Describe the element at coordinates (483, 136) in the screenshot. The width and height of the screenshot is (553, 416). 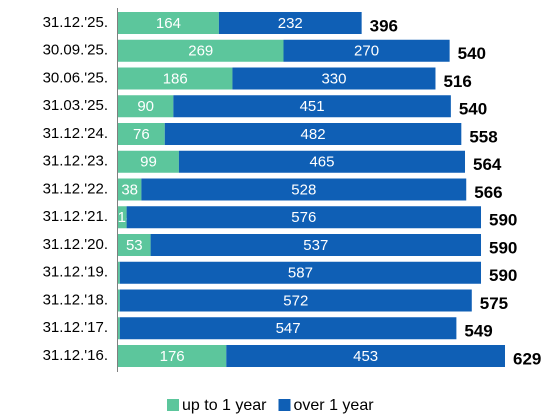
I see `total-label: 558` at that location.